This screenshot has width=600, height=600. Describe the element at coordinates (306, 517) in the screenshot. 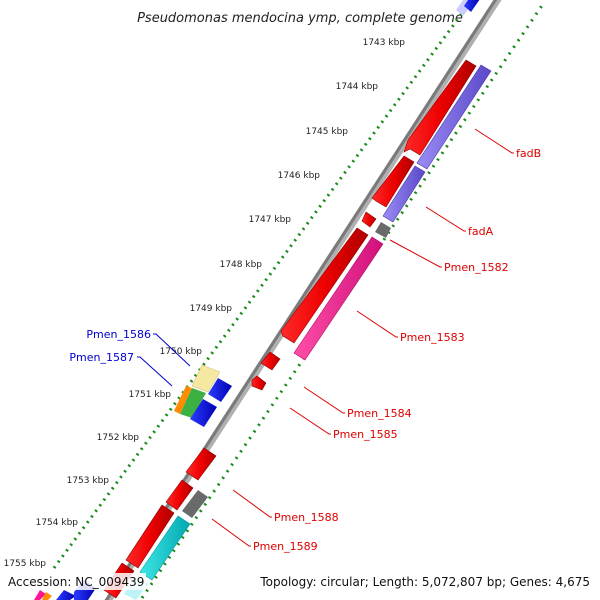

I see `label-pmen1588: Pmen_1588` at that location.